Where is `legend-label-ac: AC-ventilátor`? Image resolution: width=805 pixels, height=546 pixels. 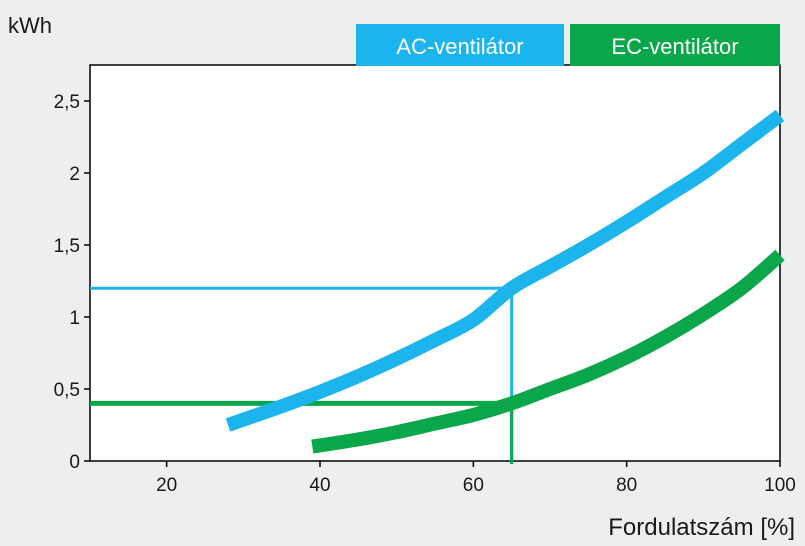 legend-label-ac: AC-ventilátor is located at coordinates (459, 46).